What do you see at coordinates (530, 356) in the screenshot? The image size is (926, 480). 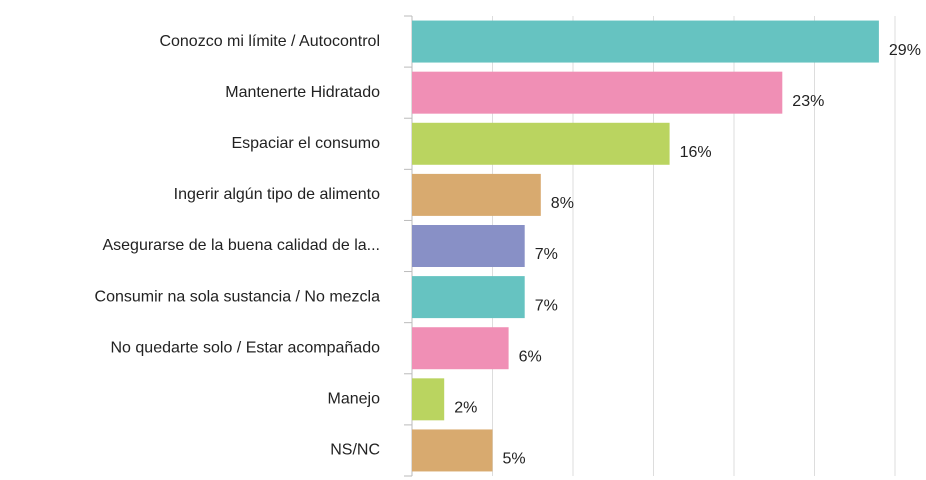 I see `value-label: 6%` at bounding box center [530, 356].